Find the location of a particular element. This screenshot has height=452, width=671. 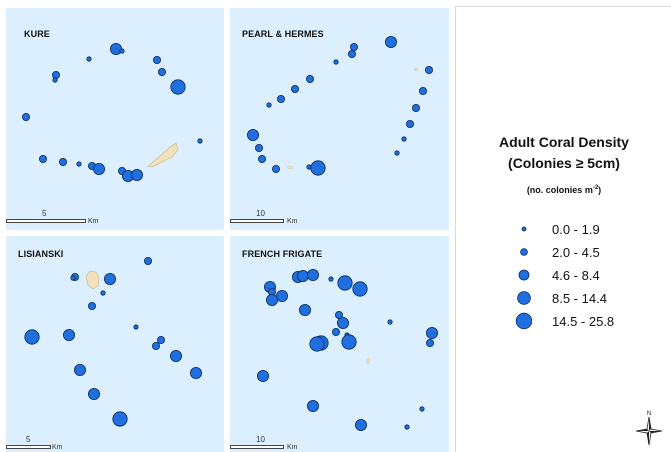

north-arrow-icon: N is located at coordinates (649, 428).